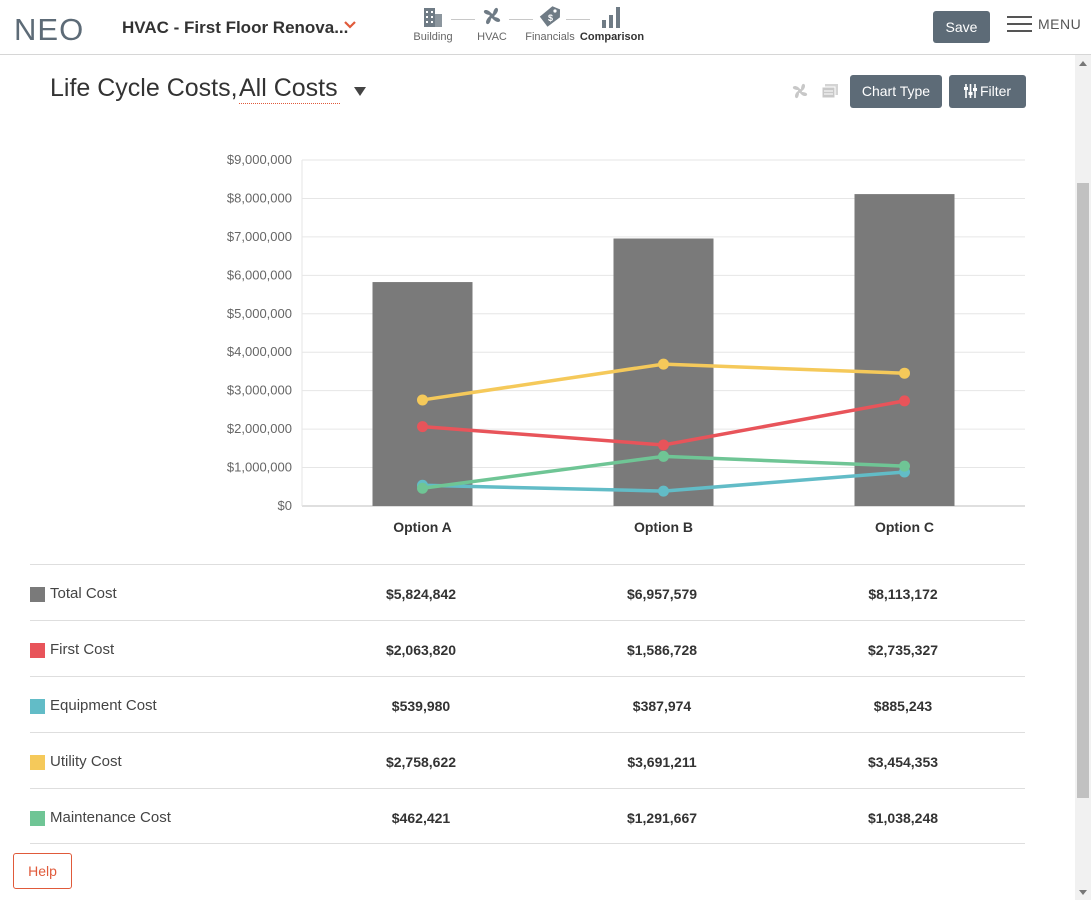 The height and width of the screenshot is (900, 1091). I want to click on table-cell: $462,421, so click(421, 818).